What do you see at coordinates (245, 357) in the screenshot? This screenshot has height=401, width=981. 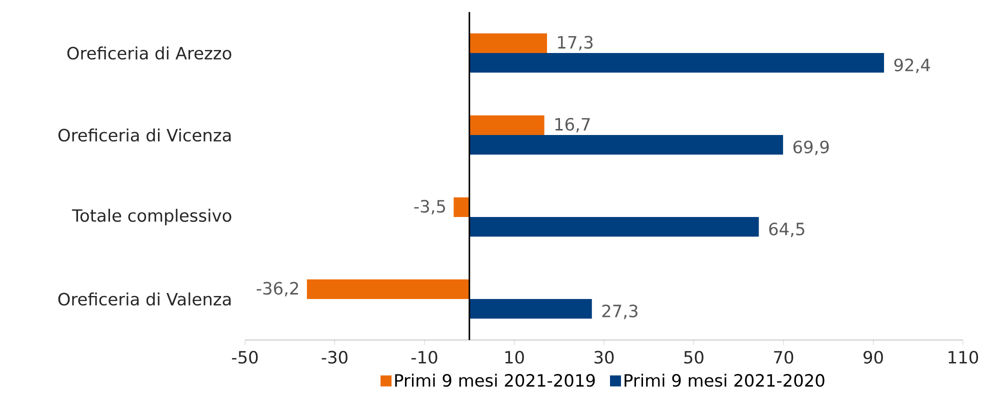 I see `x-tick-label: -50` at bounding box center [245, 357].